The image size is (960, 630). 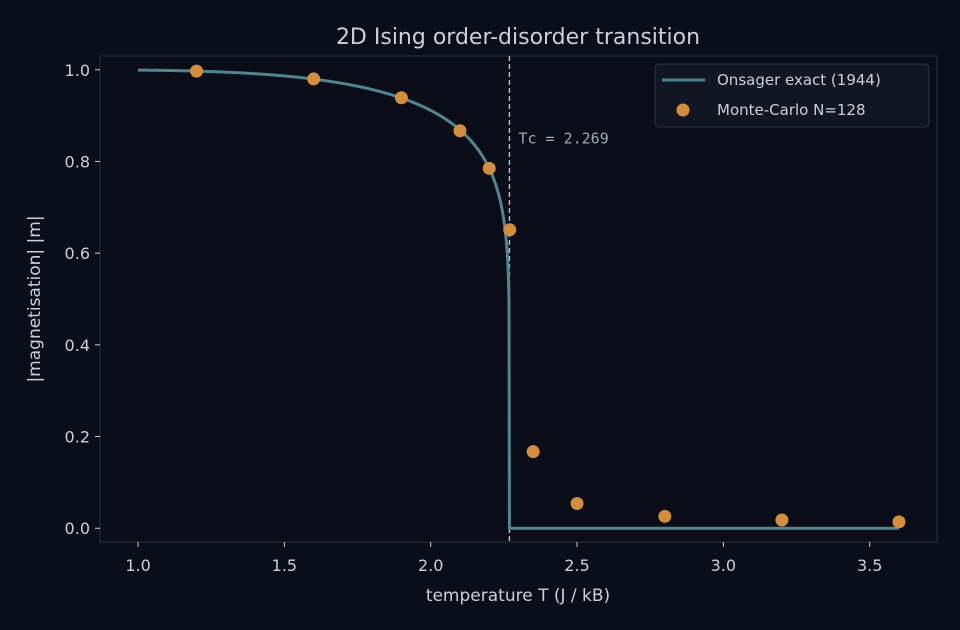 What do you see at coordinates (35, 298) in the screenshot?
I see `y-axis-label: |magnetisation| |m|` at bounding box center [35, 298].